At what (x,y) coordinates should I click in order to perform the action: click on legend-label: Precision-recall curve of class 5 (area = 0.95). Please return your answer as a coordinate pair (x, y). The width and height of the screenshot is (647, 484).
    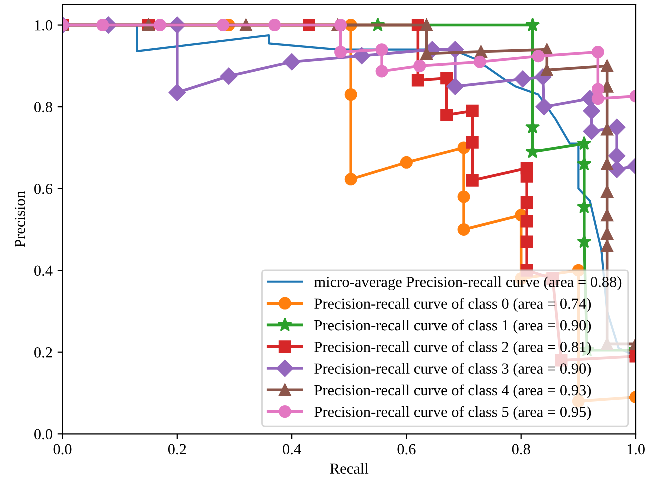
    Looking at the image, I should click on (453, 413).